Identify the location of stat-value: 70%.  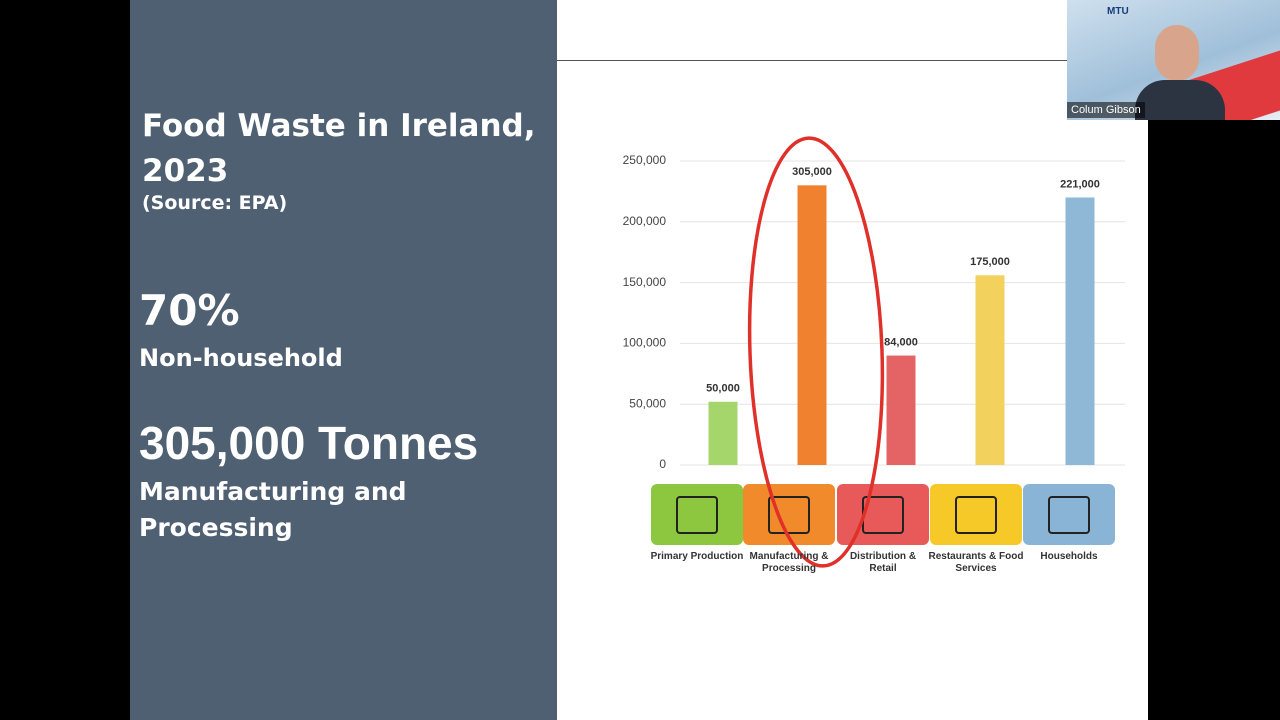
(189, 310).